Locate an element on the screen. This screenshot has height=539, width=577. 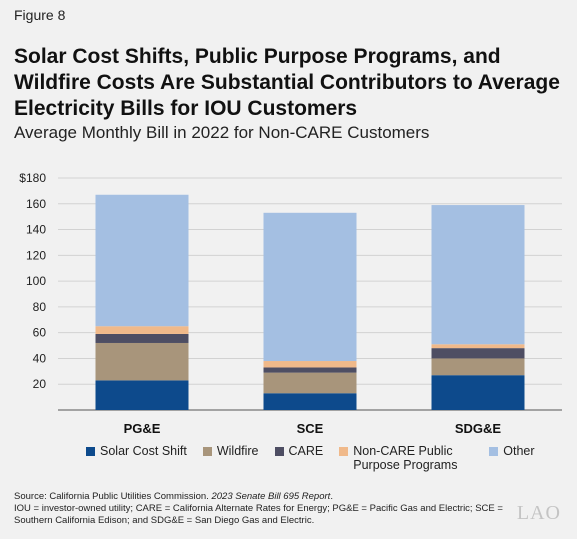
x-category-label: PG&E is located at coordinates (142, 428).